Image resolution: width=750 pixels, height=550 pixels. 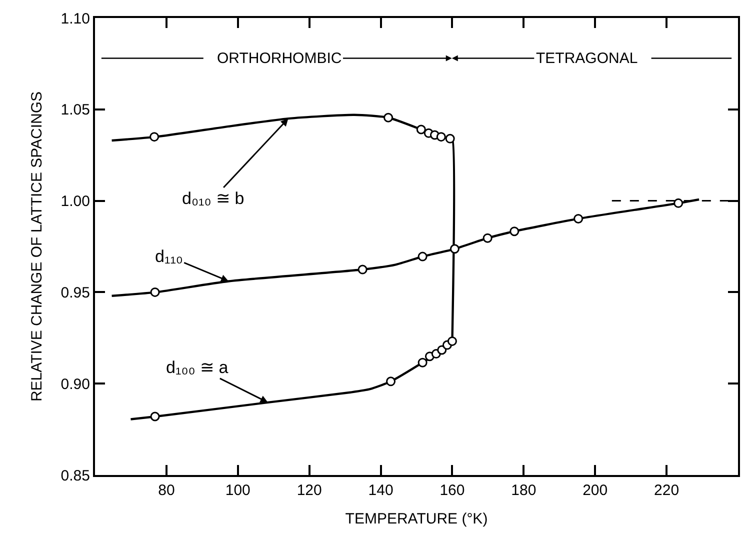 I want to click on x-axis-title: TEMPERATURE (°K), so click(x=416, y=519).